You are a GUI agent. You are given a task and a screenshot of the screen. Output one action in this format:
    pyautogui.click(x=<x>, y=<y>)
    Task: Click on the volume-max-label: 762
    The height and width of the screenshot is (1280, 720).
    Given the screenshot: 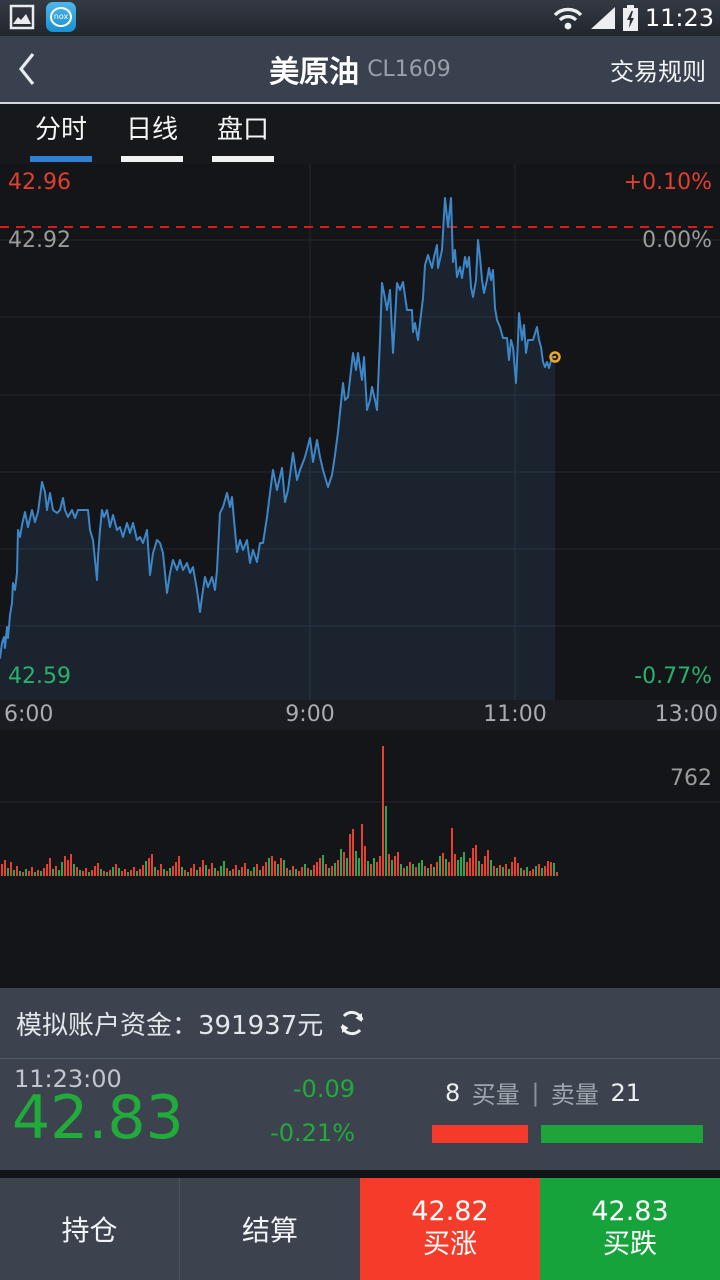 What is the action you would take?
    pyautogui.click(x=691, y=778)
    